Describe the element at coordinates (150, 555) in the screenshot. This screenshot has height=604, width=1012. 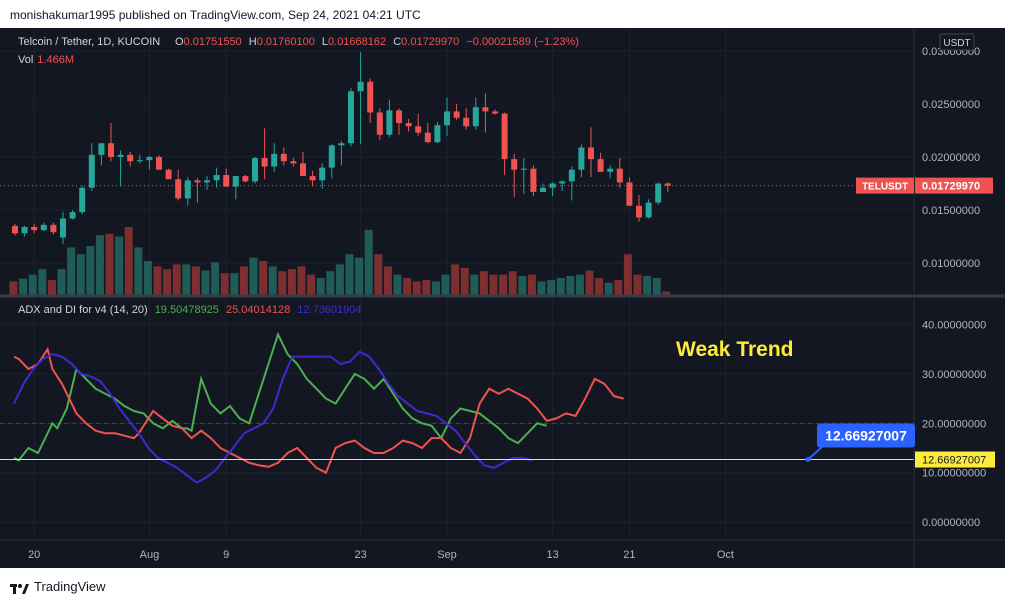
I see `time-tick-label: Aug` at that location.